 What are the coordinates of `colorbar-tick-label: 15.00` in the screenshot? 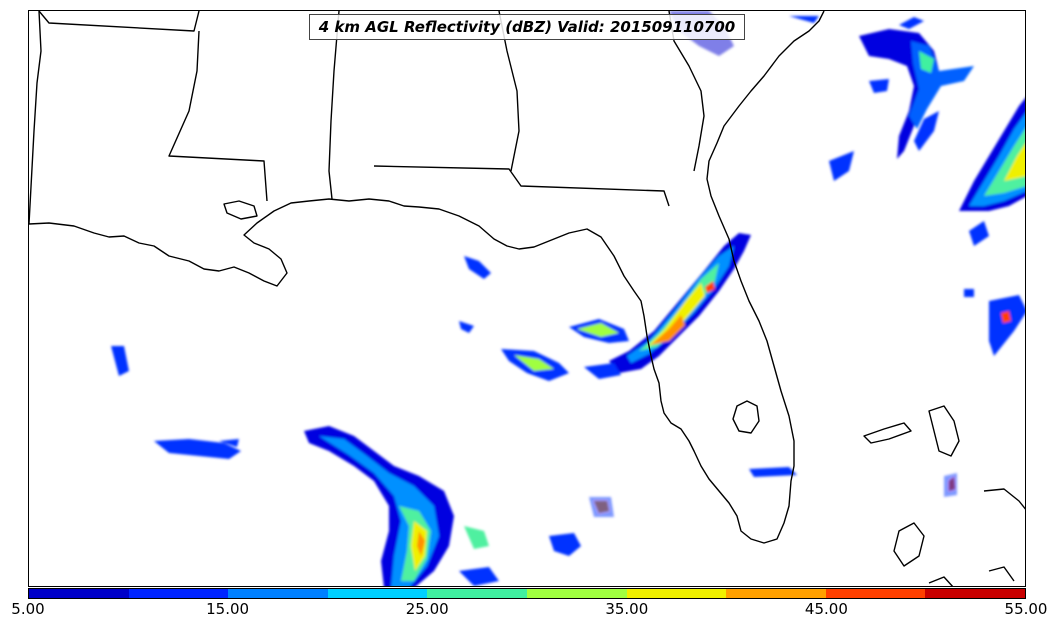 It's located at (228, 609).